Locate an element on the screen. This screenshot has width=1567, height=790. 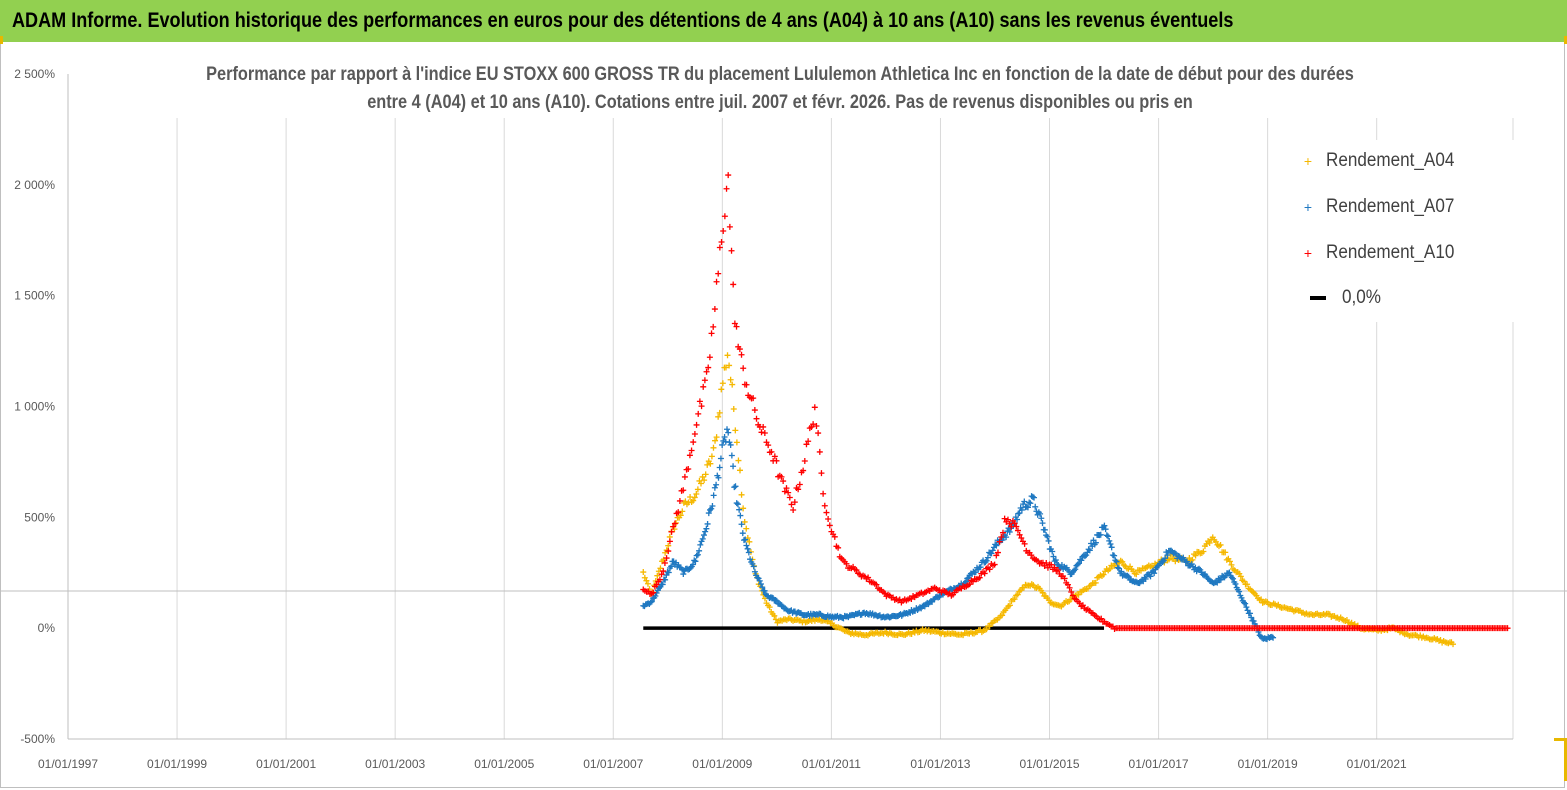
corner-mark-top-left is located at coordinates (6, 40).